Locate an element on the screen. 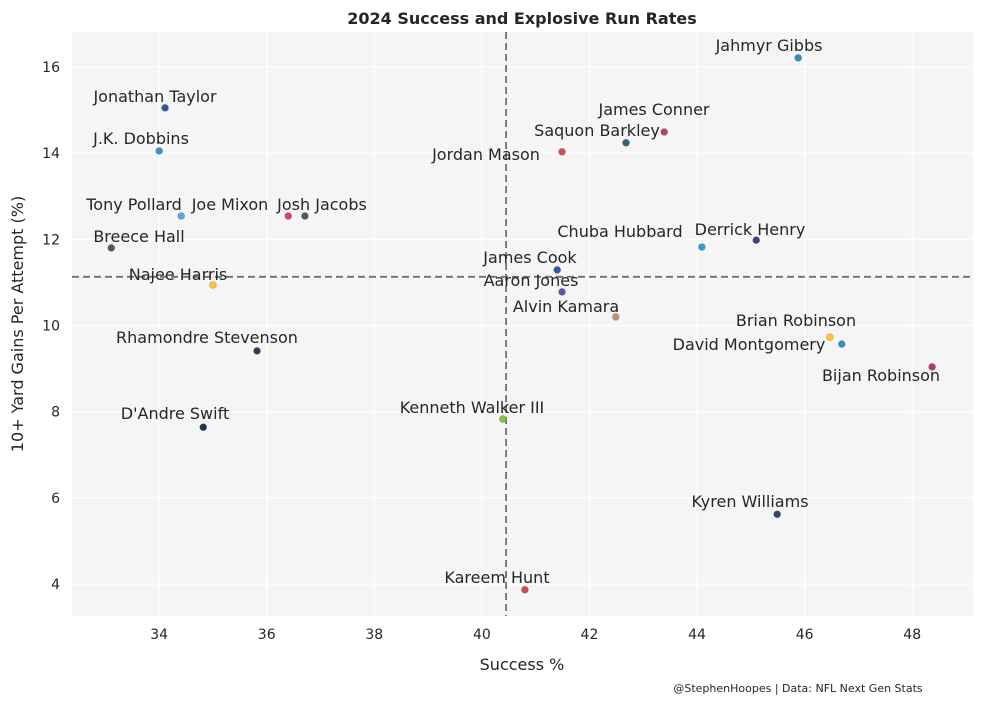 Image resolution: width=984 pixels, height=704 pixels. y-tick-label: 8 is located at coordinates (55, 413).